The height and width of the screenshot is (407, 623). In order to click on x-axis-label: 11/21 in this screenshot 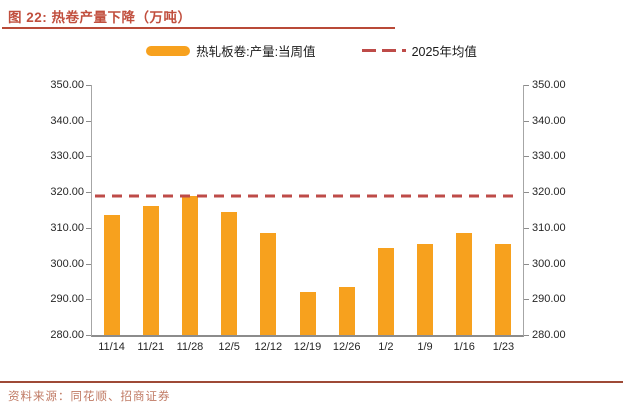, I will do `click(151, 347)`.